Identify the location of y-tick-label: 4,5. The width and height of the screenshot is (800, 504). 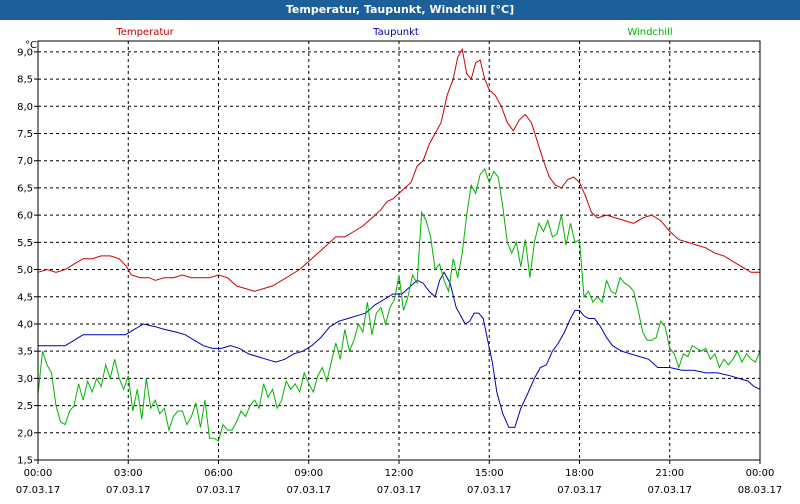
(25, 297).